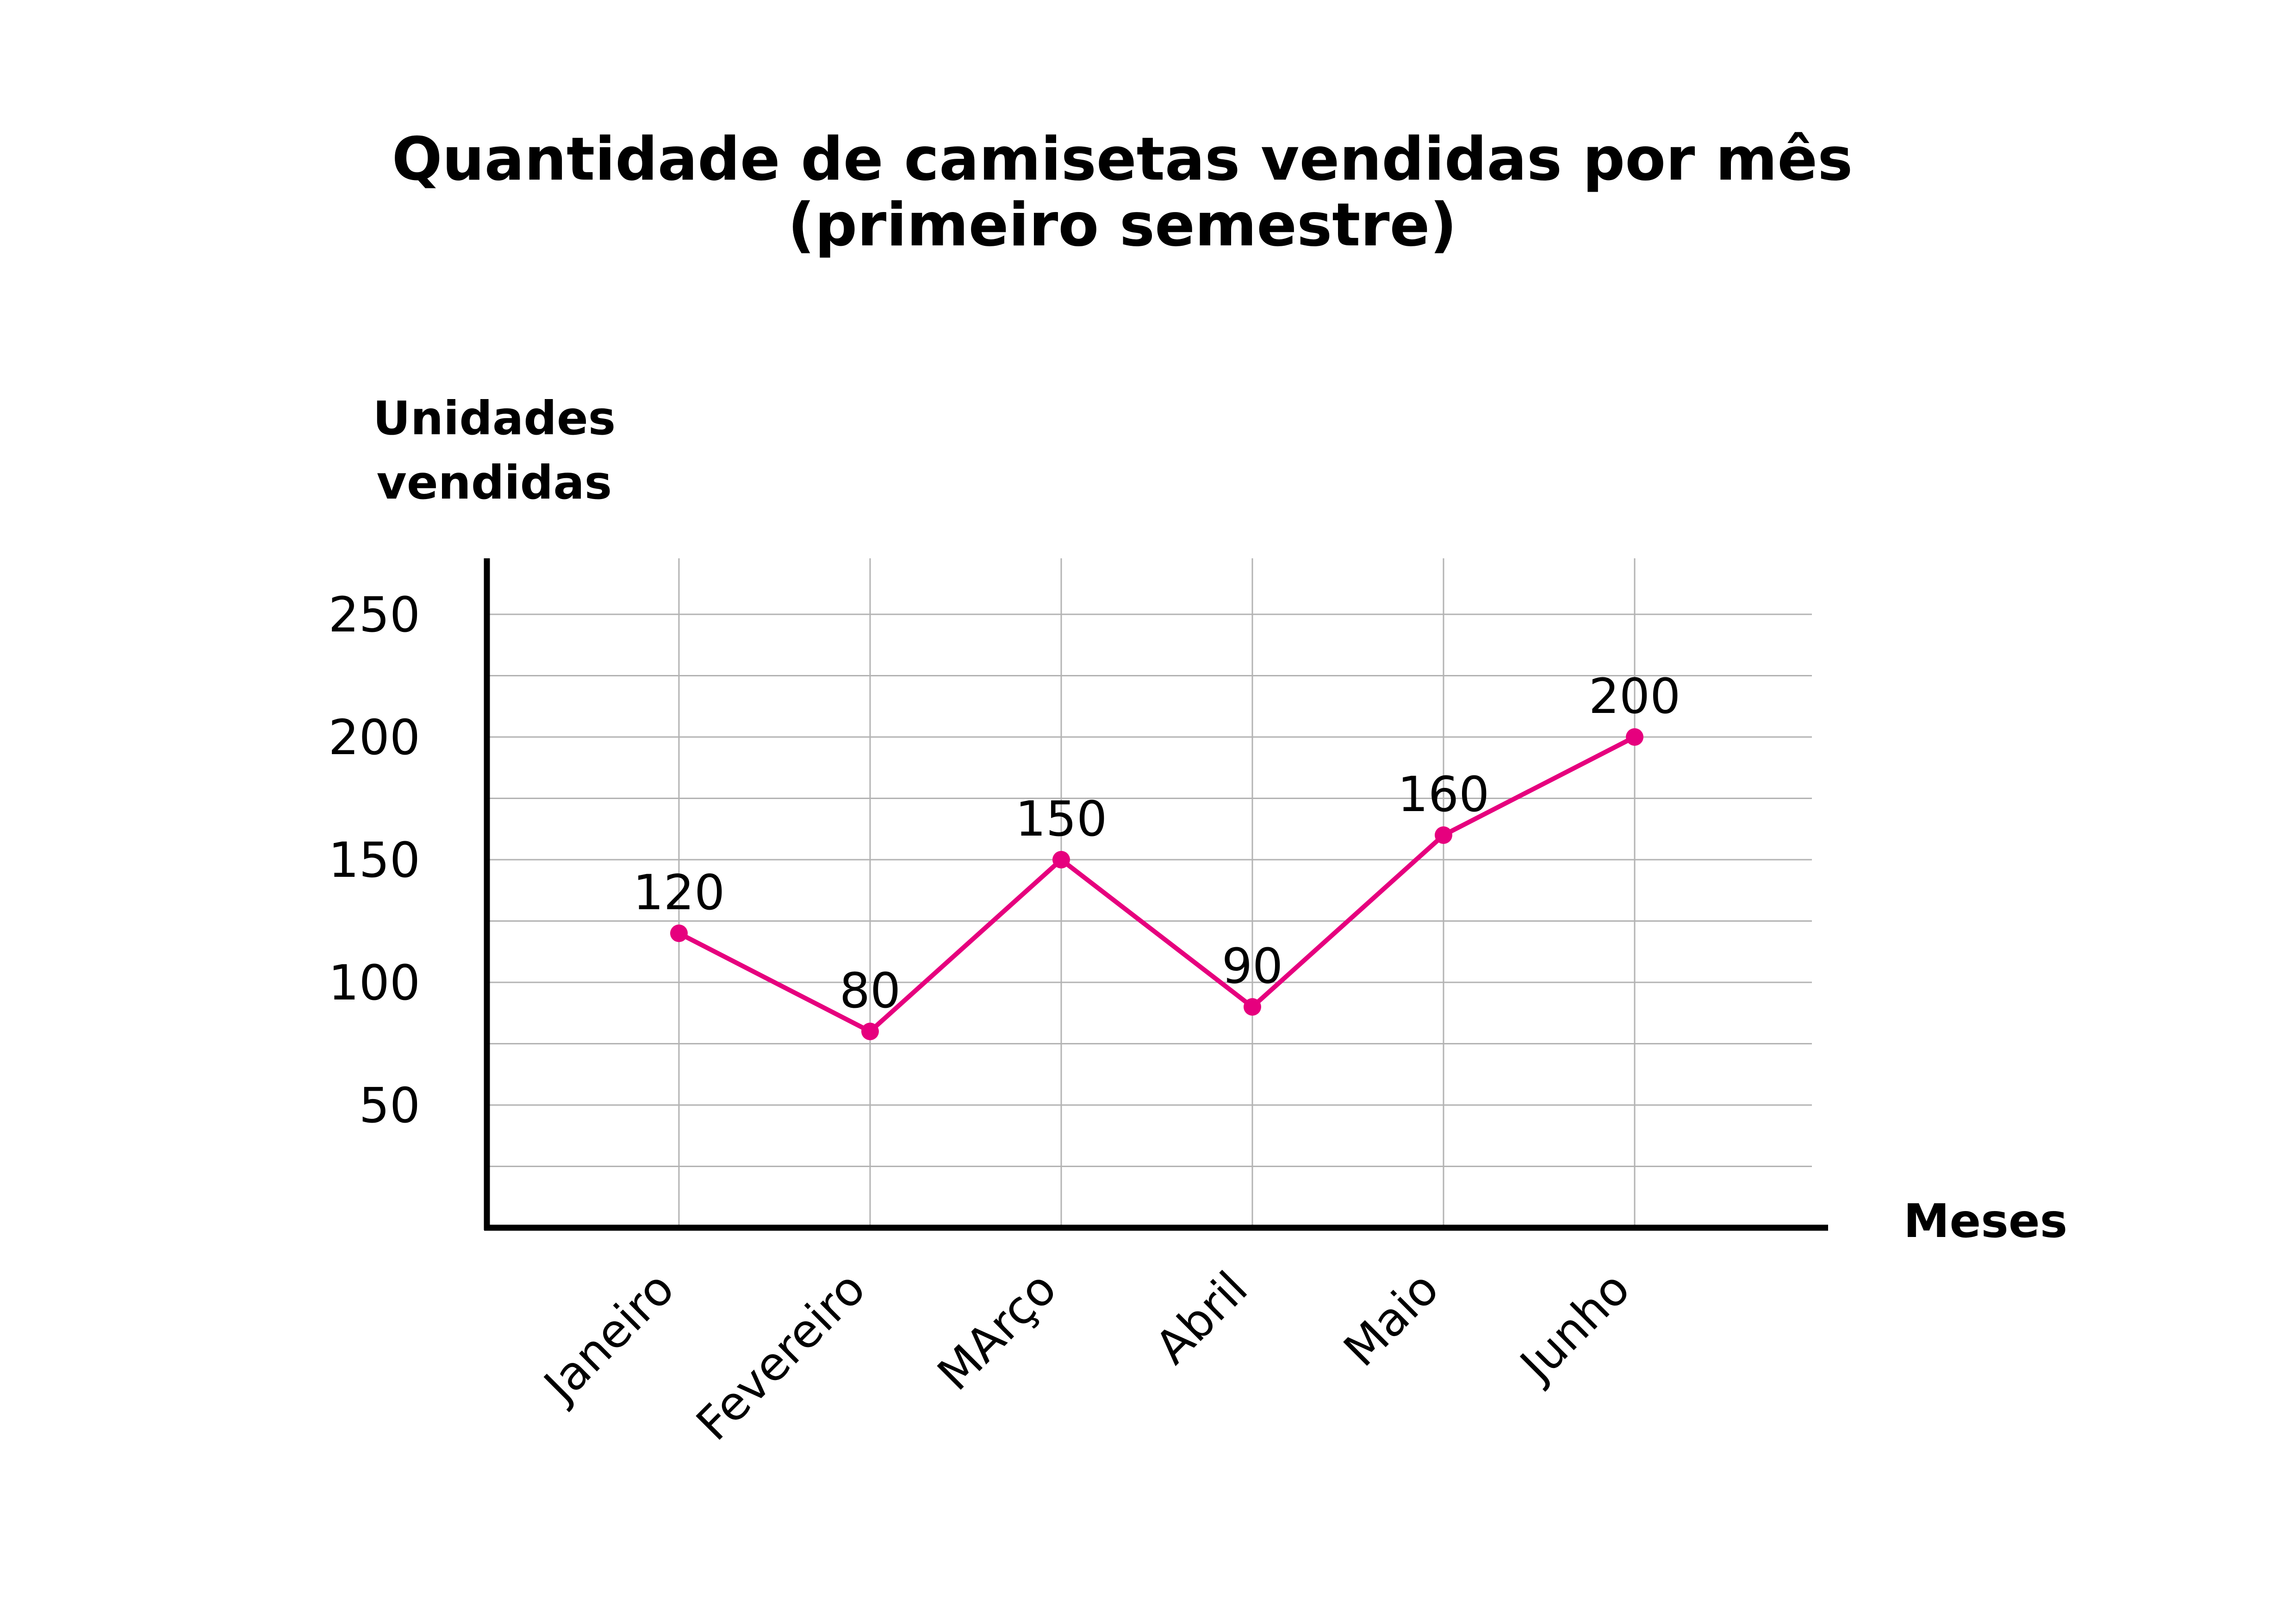 The height and width of the screenshot is (1624, 2296). I want to click on y-tick-label: 100, so click(374, 983).